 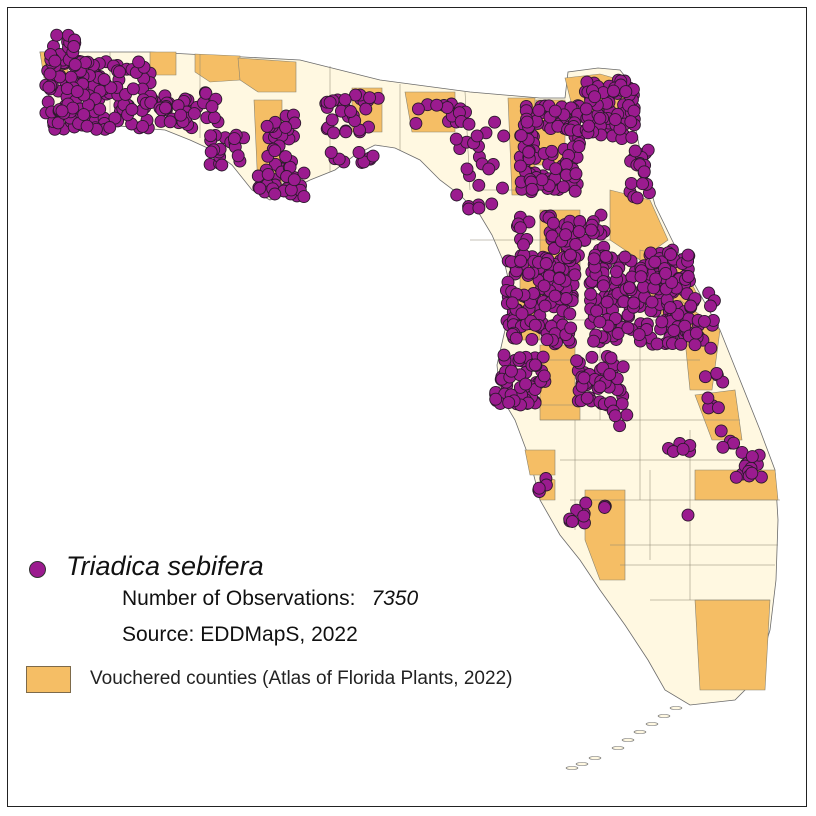 I want to click on legend-source: Source: EDDMapS, 2022, so click(x=240, y=634).